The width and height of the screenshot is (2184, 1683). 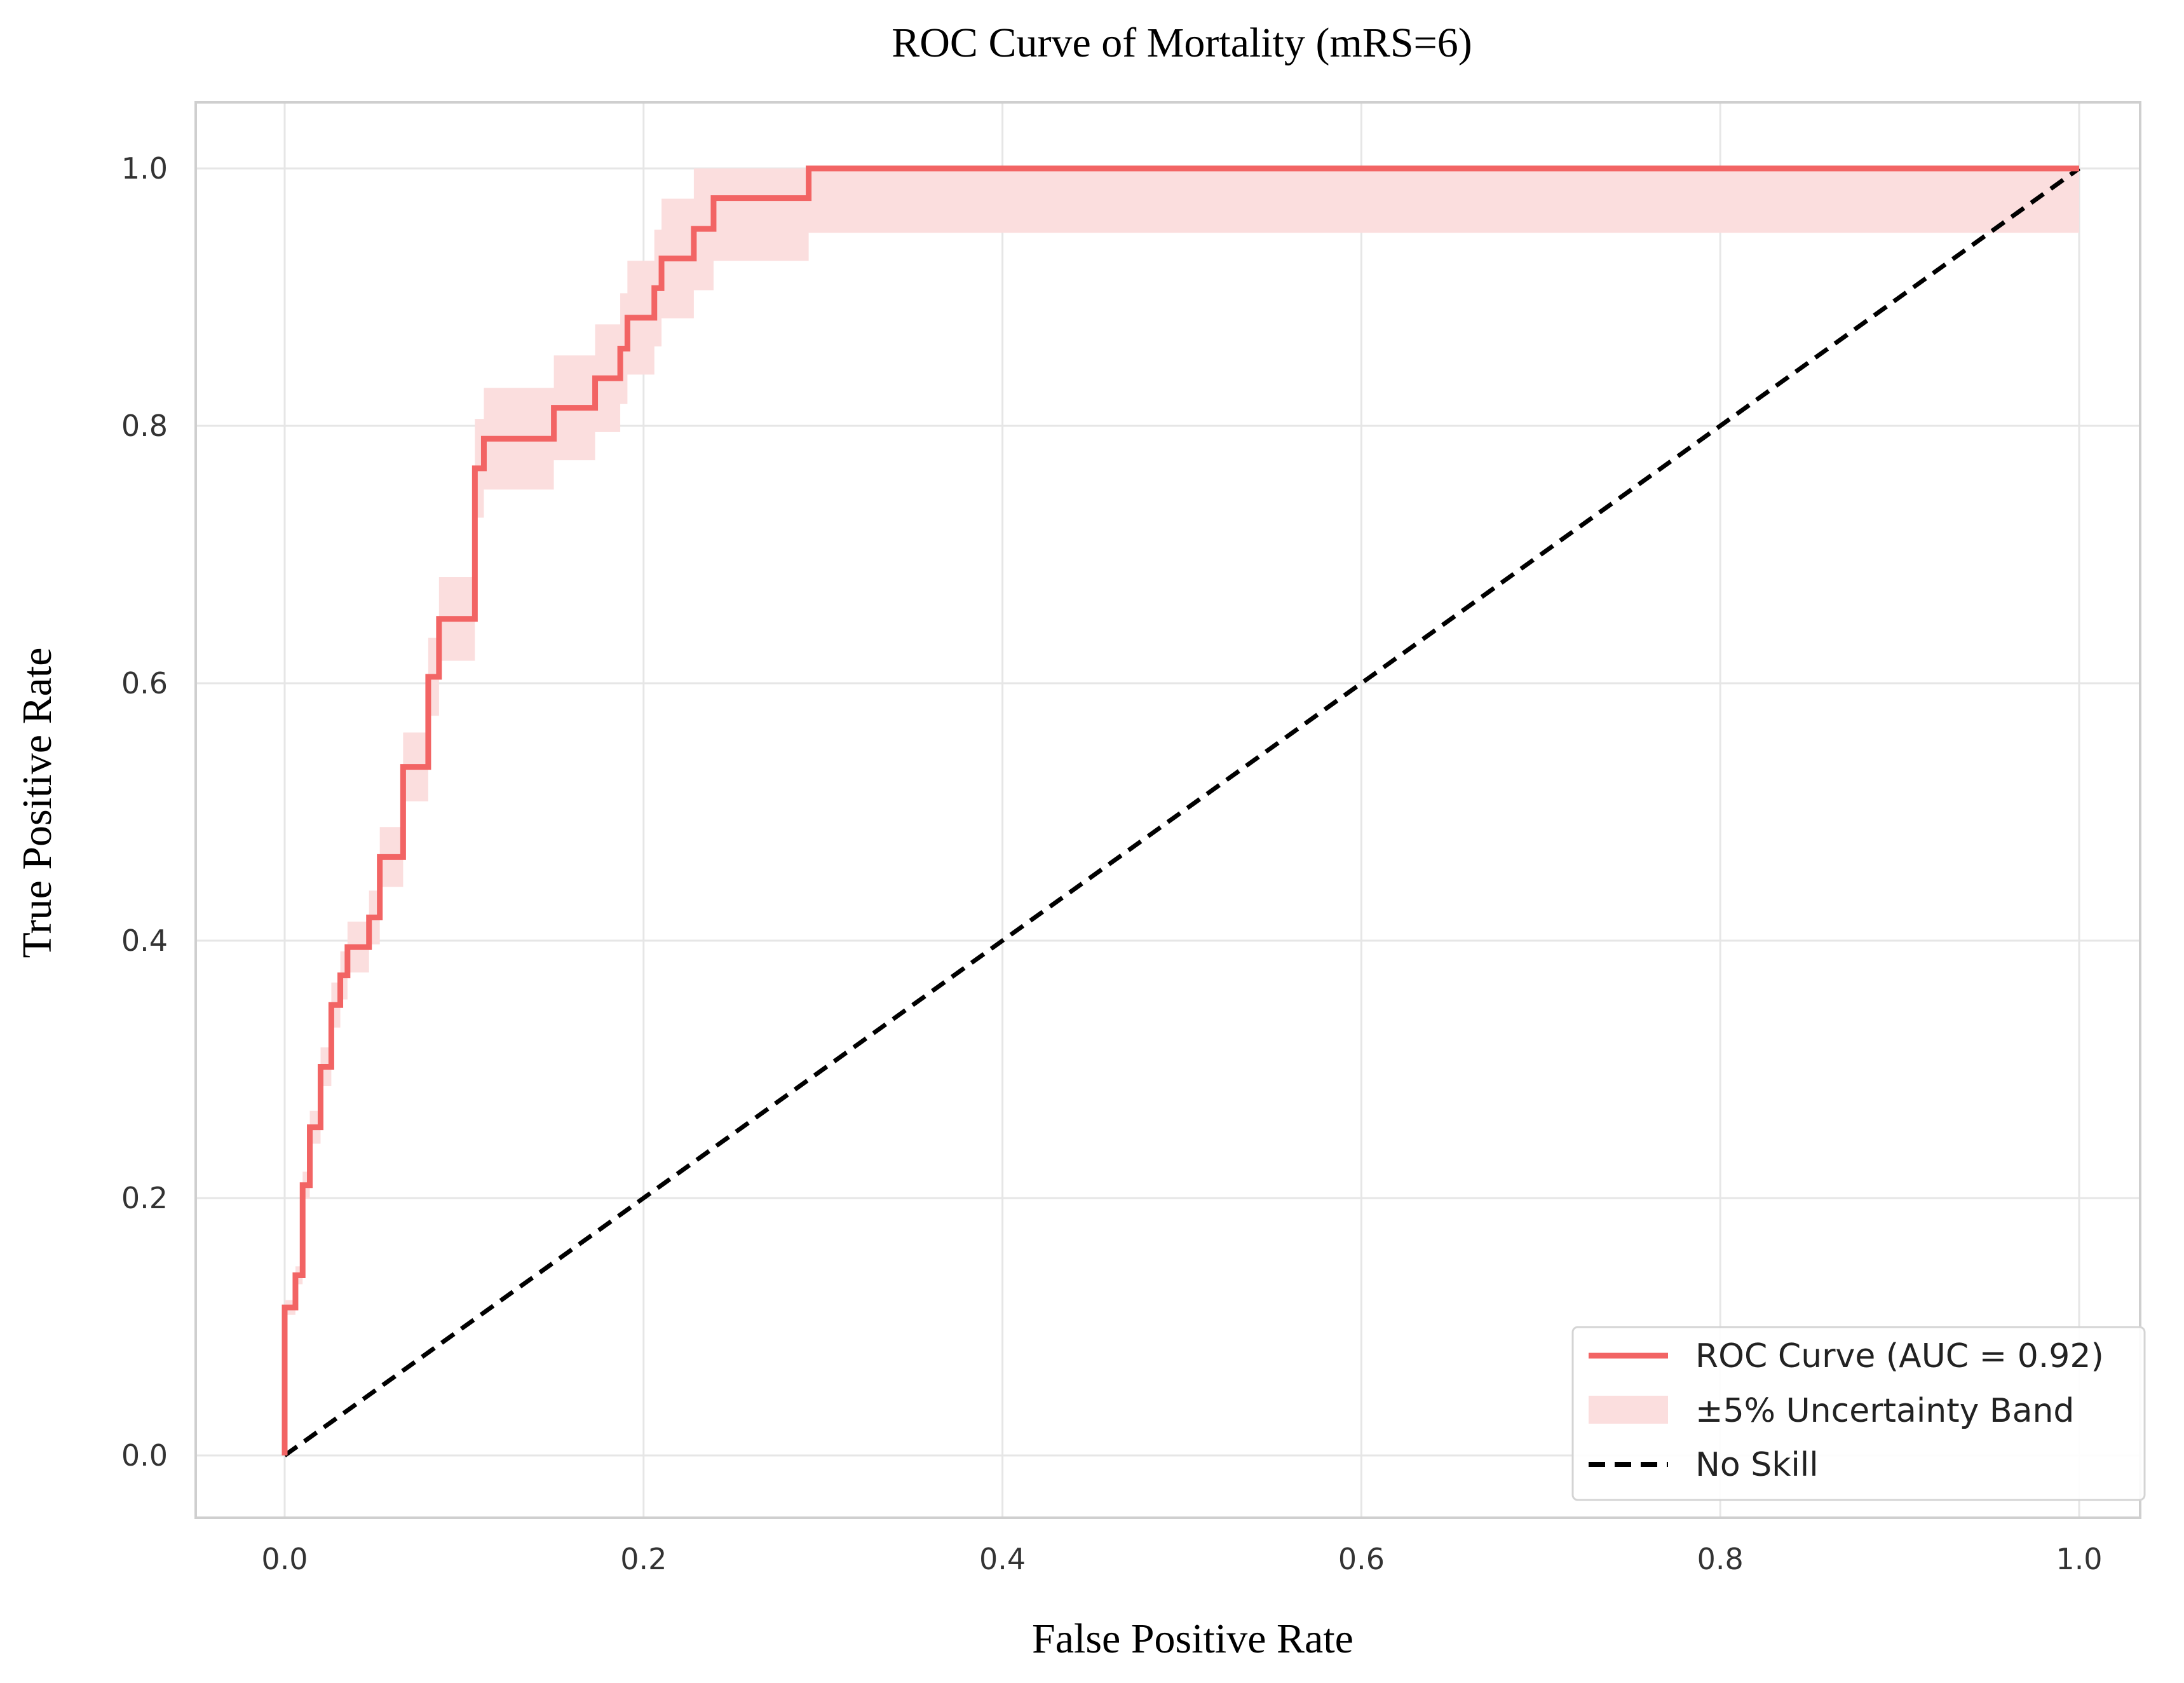 I want to click on x-axis-label: False Positive Rate, so click(x=1192, y=1639).